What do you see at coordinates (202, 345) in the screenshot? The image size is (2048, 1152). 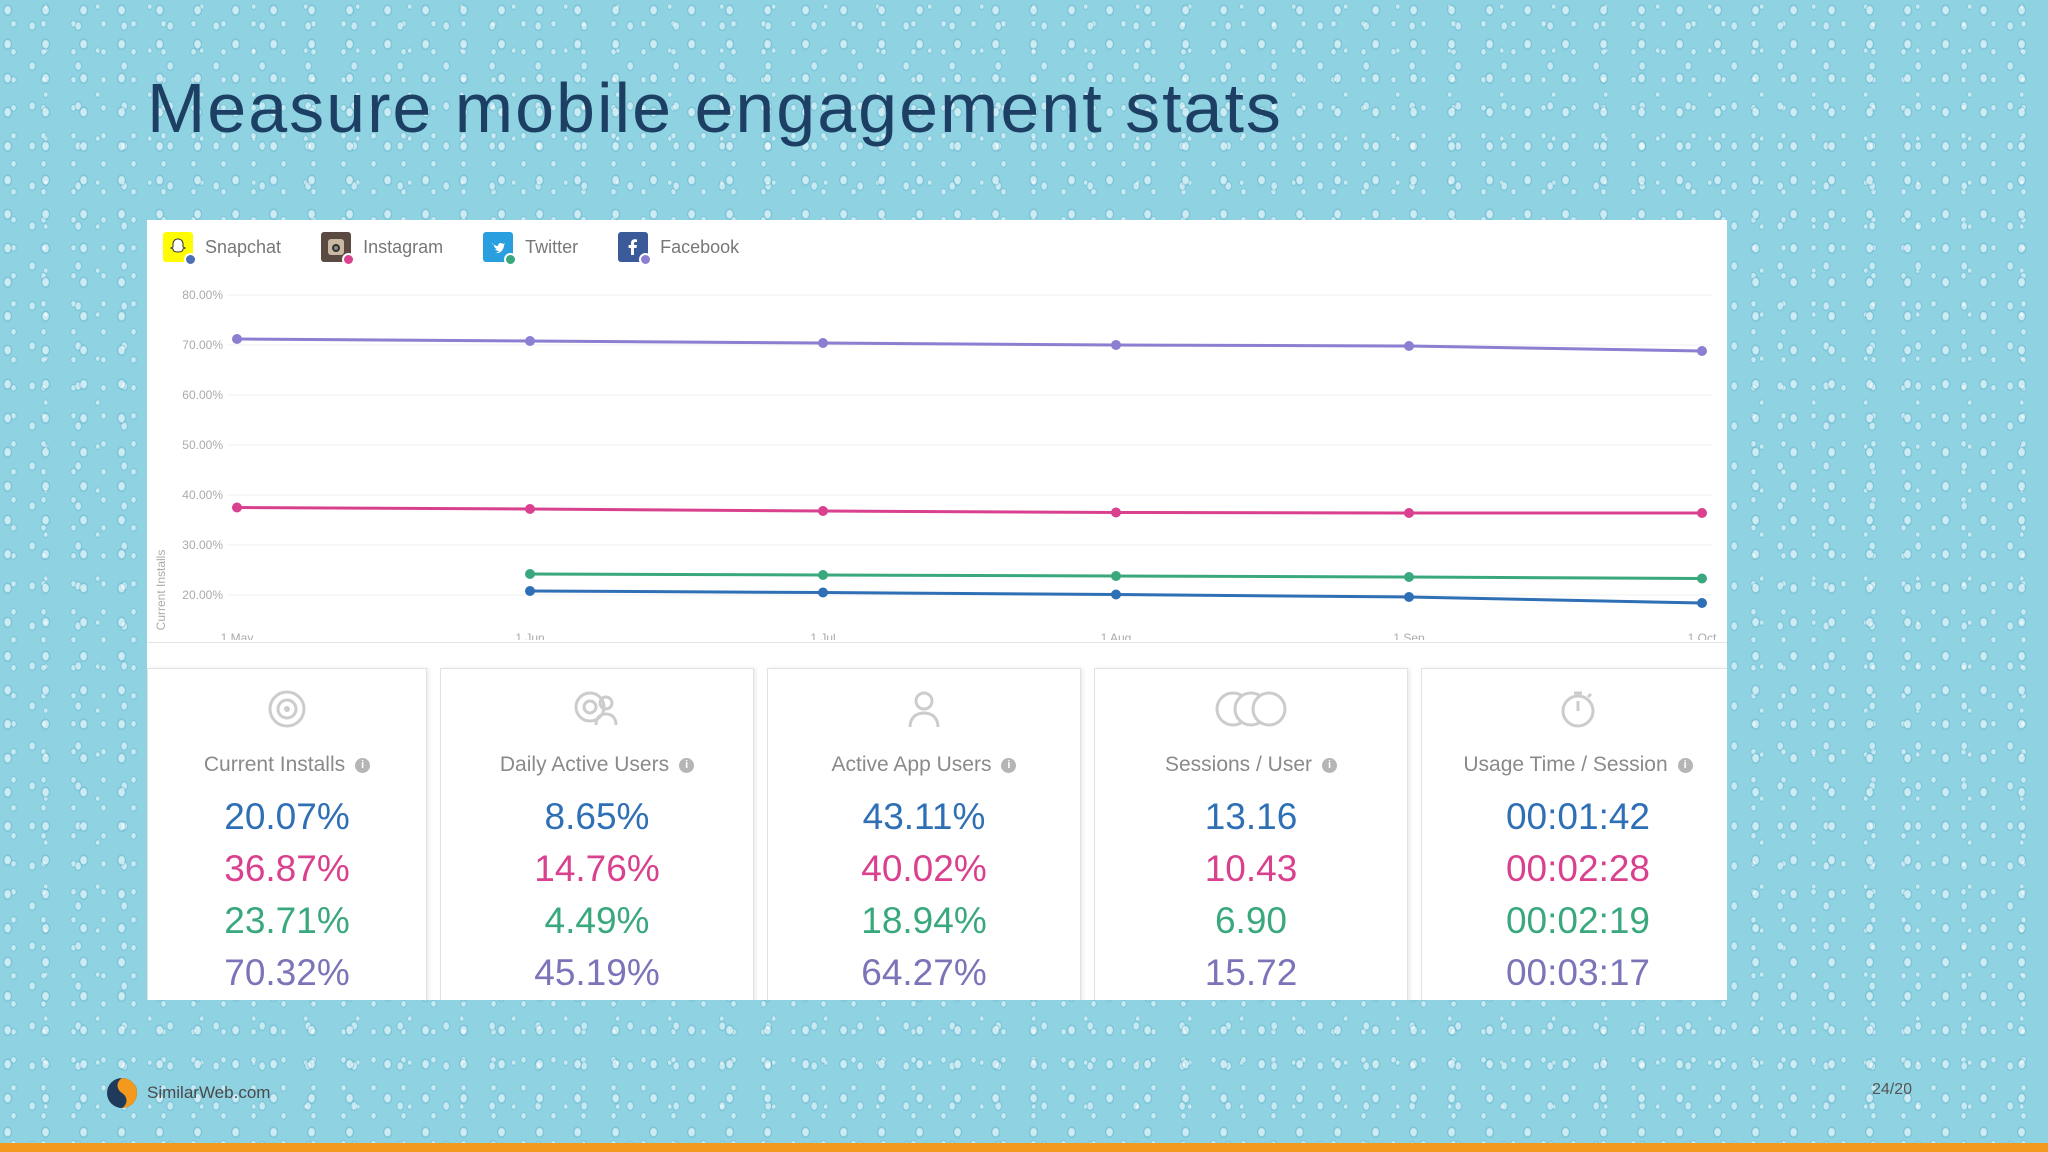 I see `y-tick-label: 70.00%` at bounding box center [202, 345].